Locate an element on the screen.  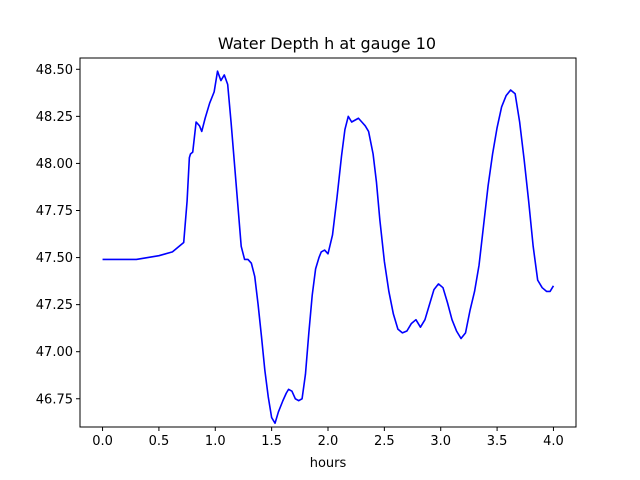
x-tick-label: 1.5 is located at coordinates (271, 441).